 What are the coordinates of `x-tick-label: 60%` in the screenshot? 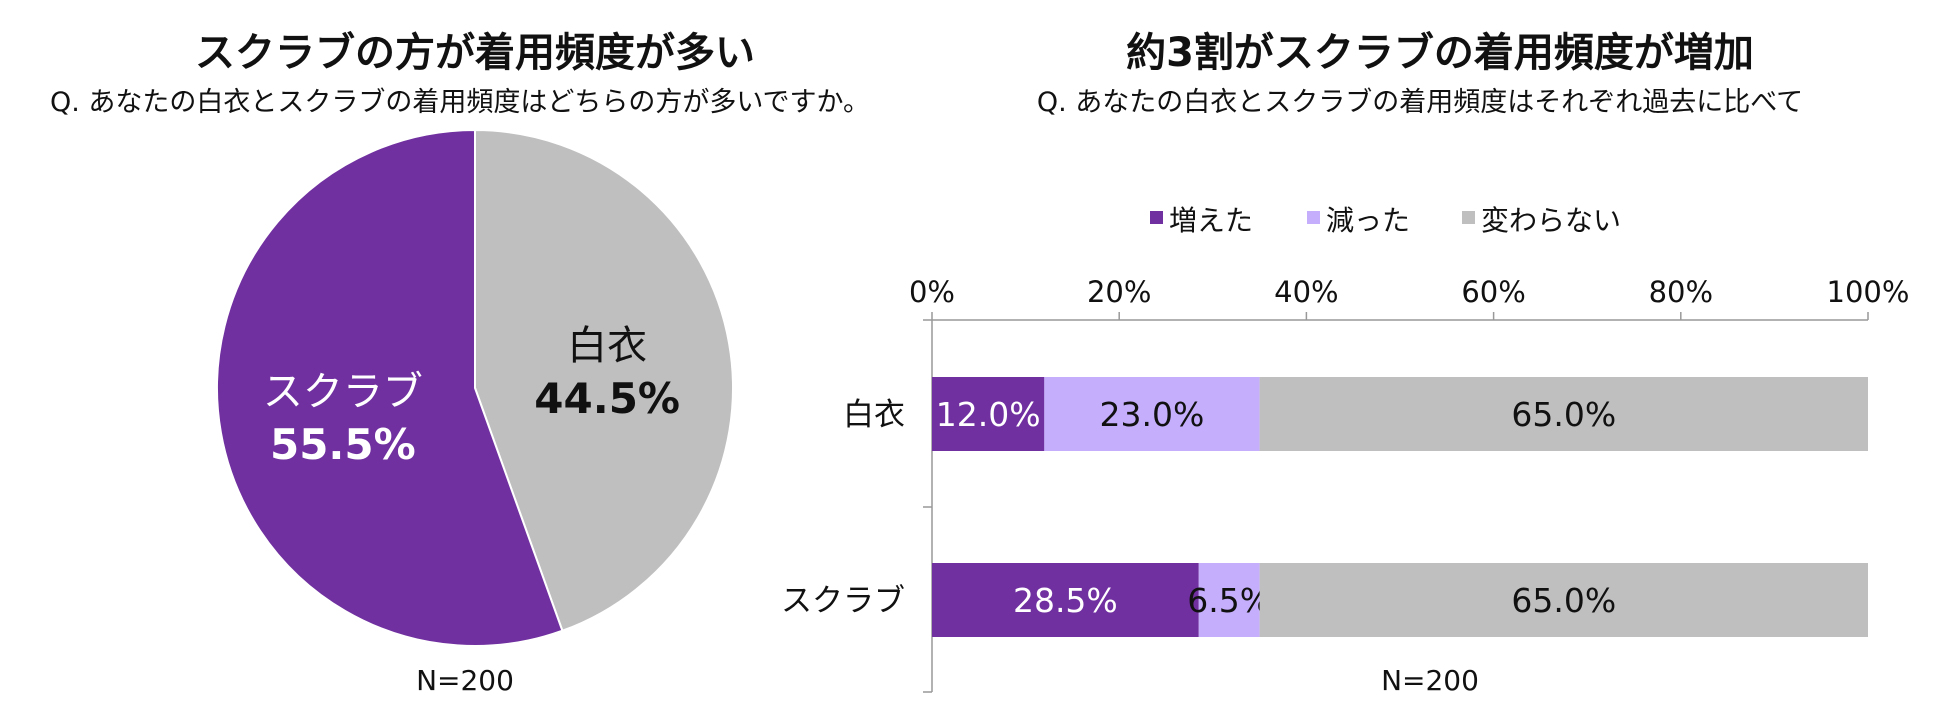 It's located at (1493, 292).